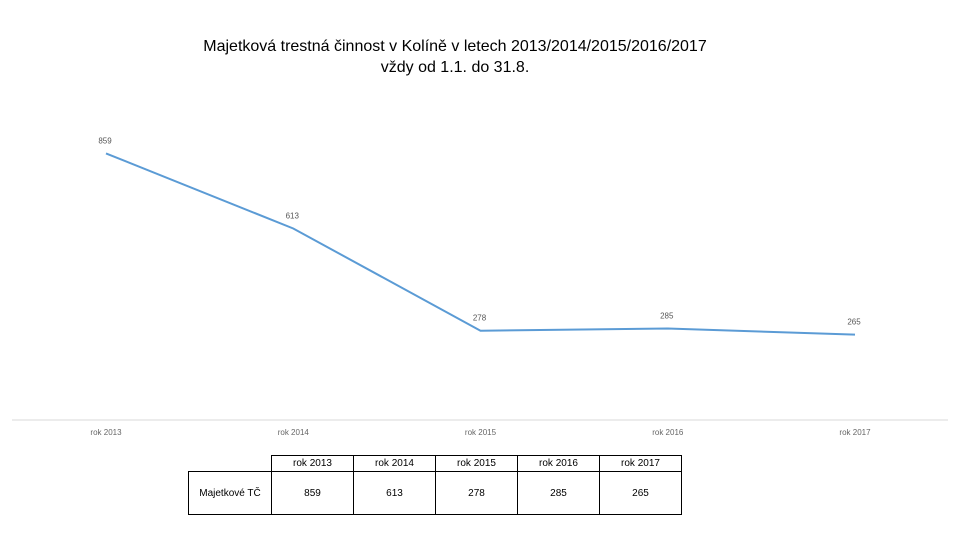 Image resolution: width=960 pixels, height=540 pixels. What do you see at coordinates (312, 463) in the screenshot?
I see `data-table-header-cell: rok 2013` at bounding box center [312, 463].